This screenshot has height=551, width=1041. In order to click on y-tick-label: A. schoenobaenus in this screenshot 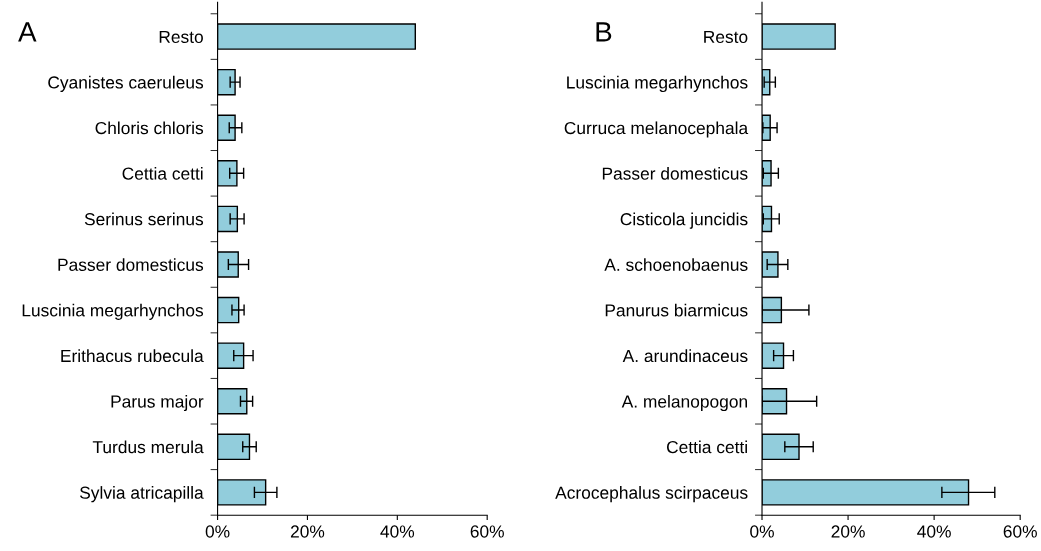, I will do `click(676, 264)`.